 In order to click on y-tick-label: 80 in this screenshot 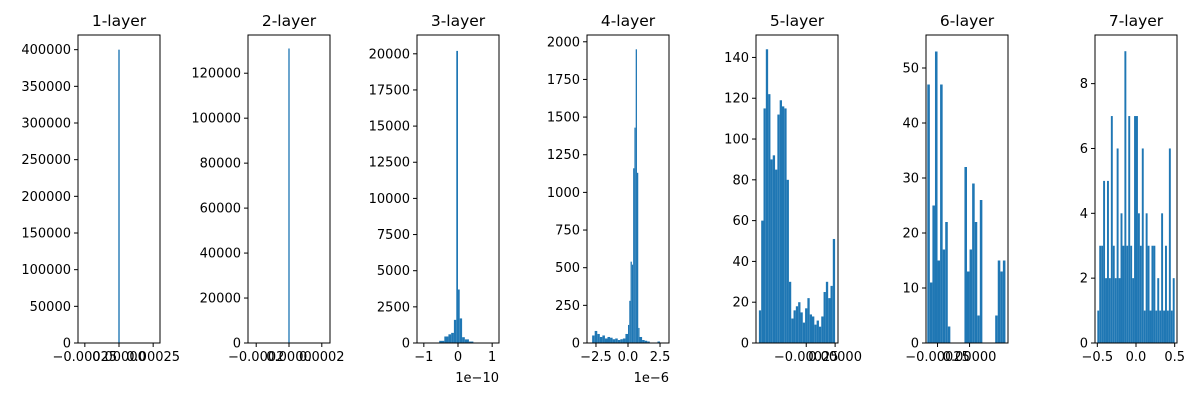, I will do `click(740, 180)`.